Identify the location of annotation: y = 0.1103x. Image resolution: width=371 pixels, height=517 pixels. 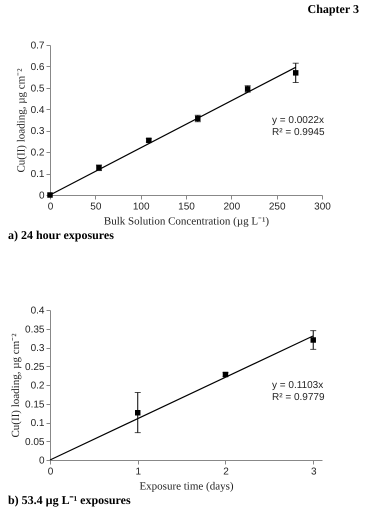
(298, 385).